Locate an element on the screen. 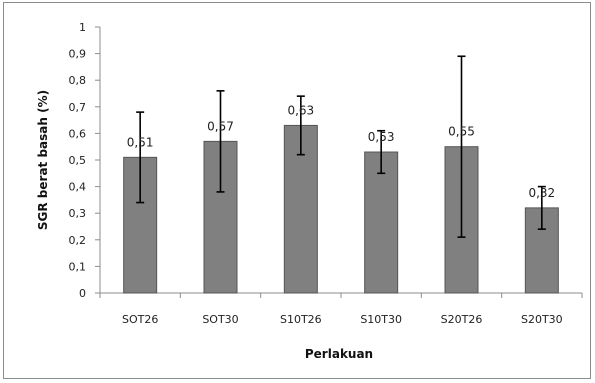 The image size is (595, 383). data-label: 0,63 is located at coordinates (300, 110).